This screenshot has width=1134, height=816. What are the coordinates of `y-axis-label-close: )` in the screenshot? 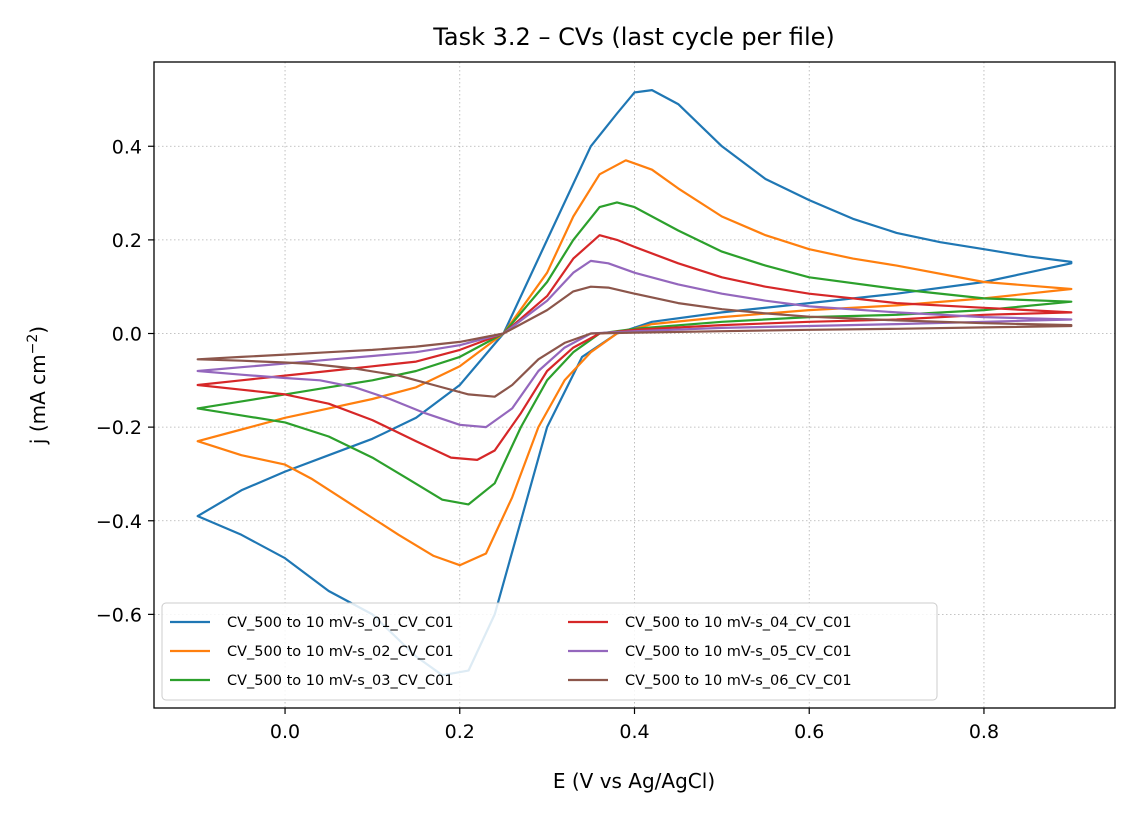 It's located at (38, 330).